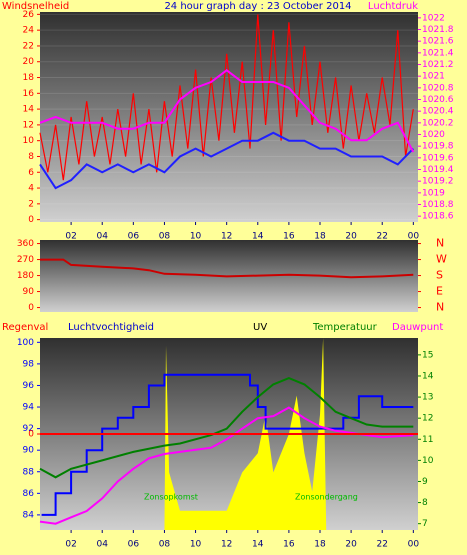 The height and width of the screenshot is (555, 467). I want to click on y-tick-label: 6, so click(31, 173).